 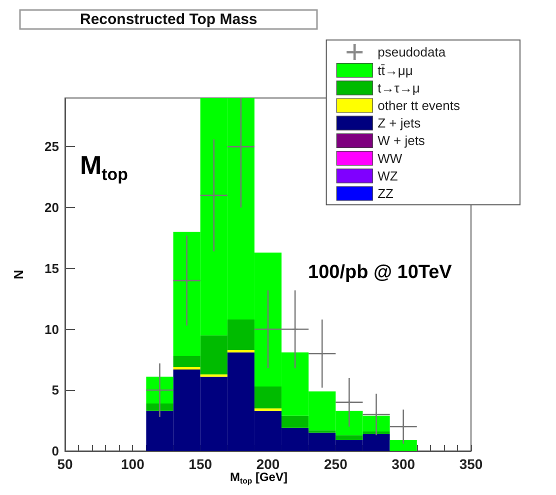 I want to click on legend-label: WW, so click(x=390, y=158).